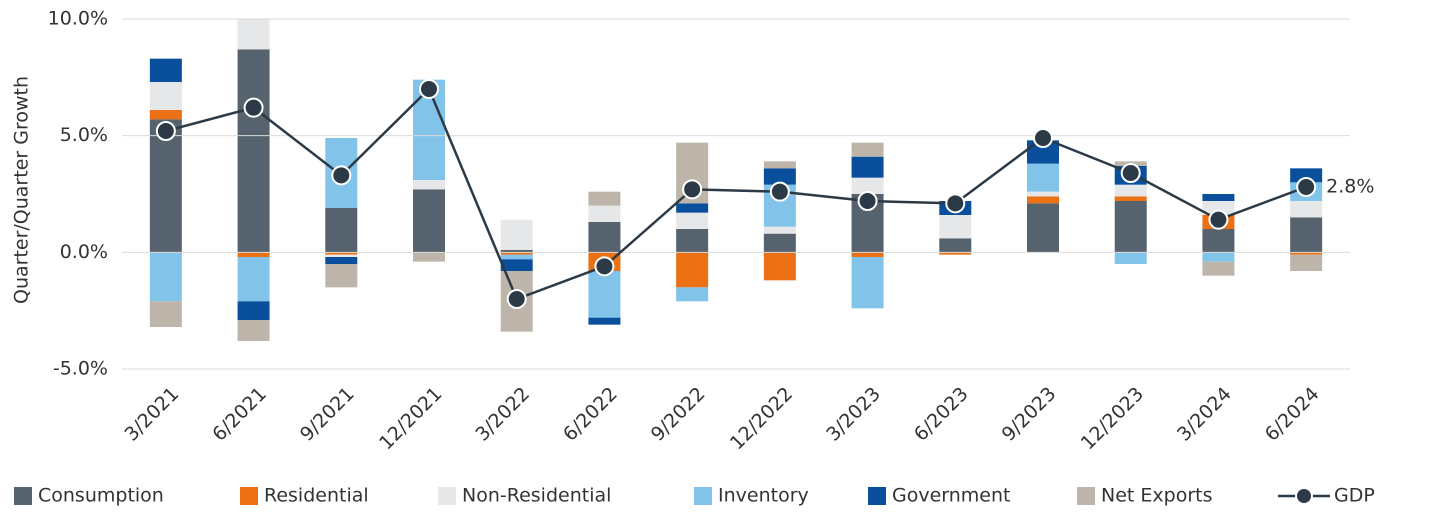 This screenshot has height=516, width=1429. I want to click on legend-label: Non-Residential, so click(536, 496).